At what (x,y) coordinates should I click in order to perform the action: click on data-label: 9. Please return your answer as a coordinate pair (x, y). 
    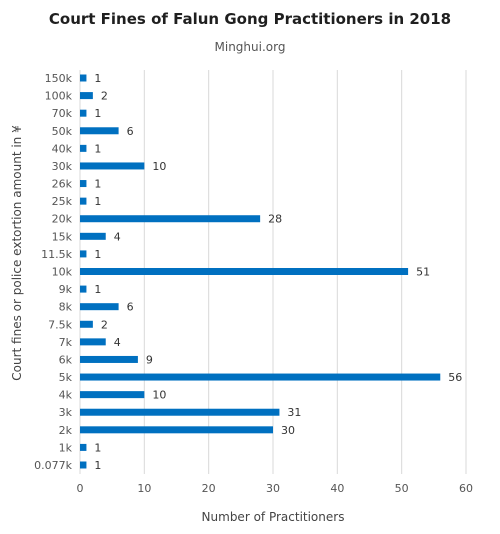
    Looking at the image, I should click on (149, 359).